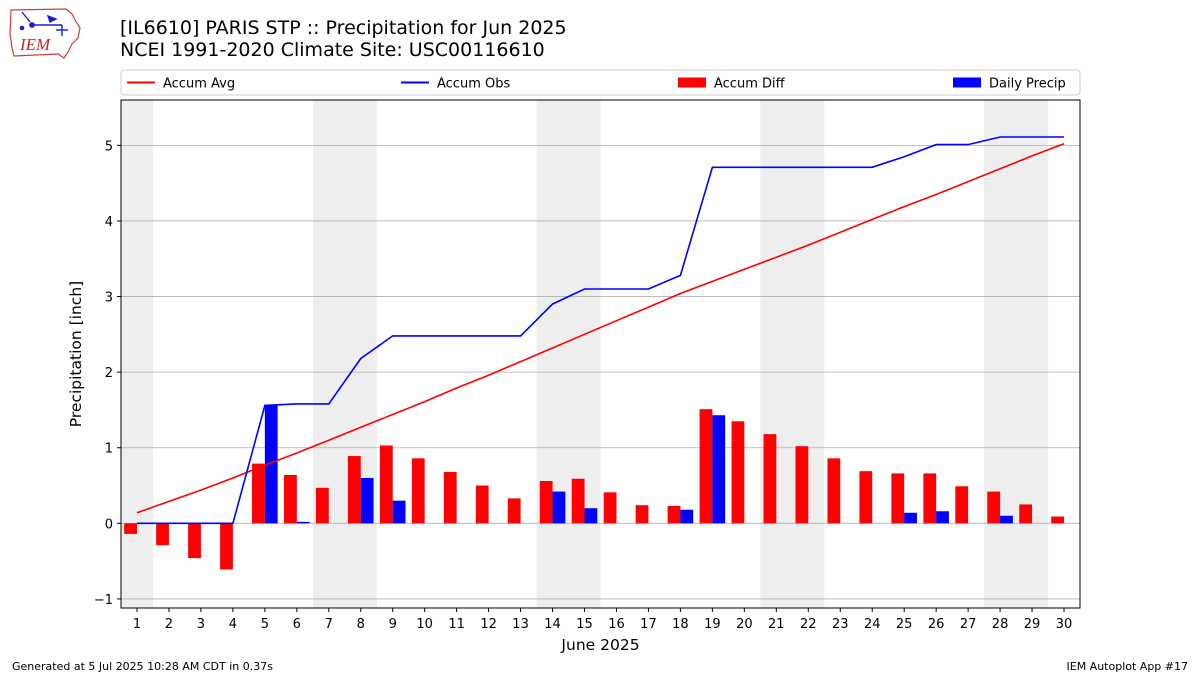 The width and height of the screenshot is (1200, 675). I want to click on x-axis-label: June 2025, so click(599, 645).